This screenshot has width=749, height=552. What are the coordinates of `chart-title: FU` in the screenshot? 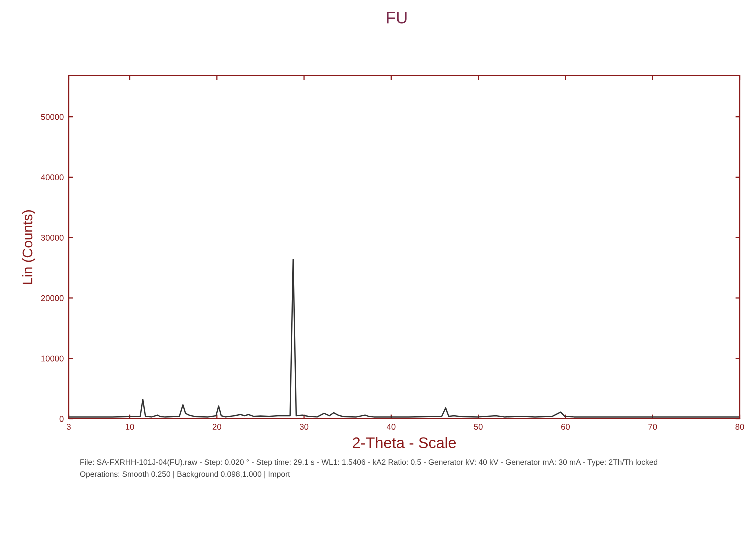 It's located at (397, 18).